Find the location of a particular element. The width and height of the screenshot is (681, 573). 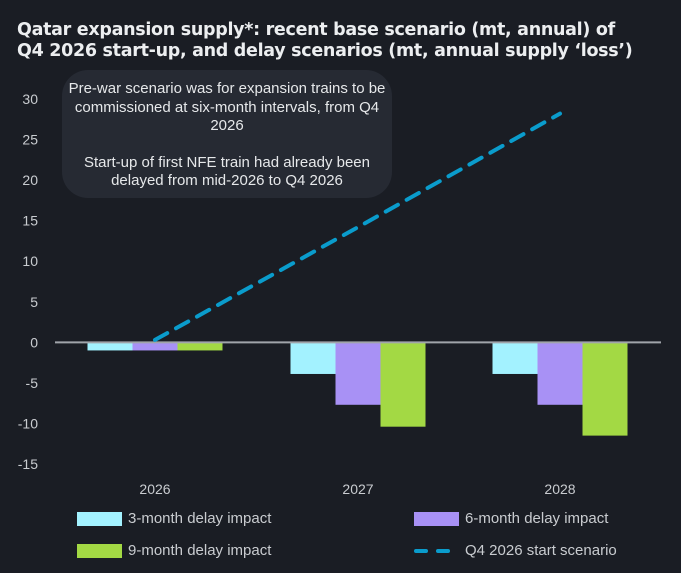

y-tick-label: 20 is located at coordinates (30, 180).